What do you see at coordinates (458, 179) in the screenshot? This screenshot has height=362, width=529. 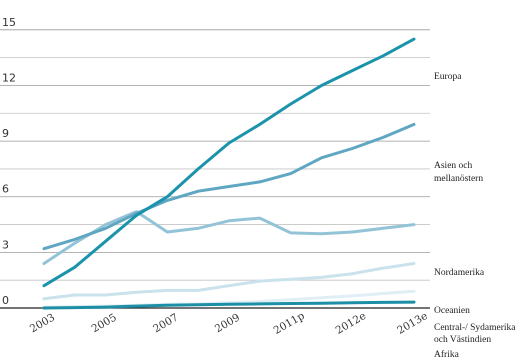 I see `series-label-asien-line2: mellanöstern` at bounding box center [458, 179].